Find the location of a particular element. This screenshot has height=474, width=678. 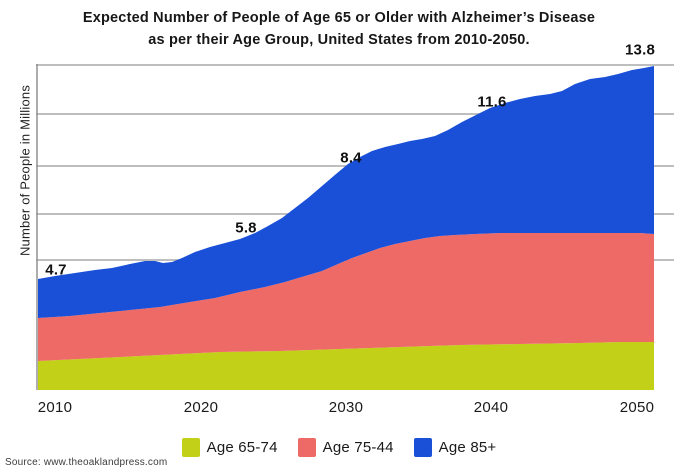

x-tick-2010: 2010 is located at coordinates (55, 407).